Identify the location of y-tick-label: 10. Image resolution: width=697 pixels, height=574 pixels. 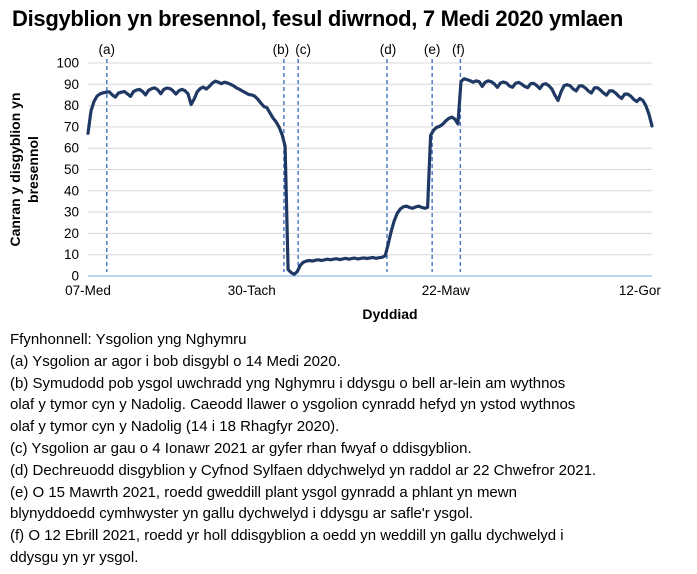
(71, 254).